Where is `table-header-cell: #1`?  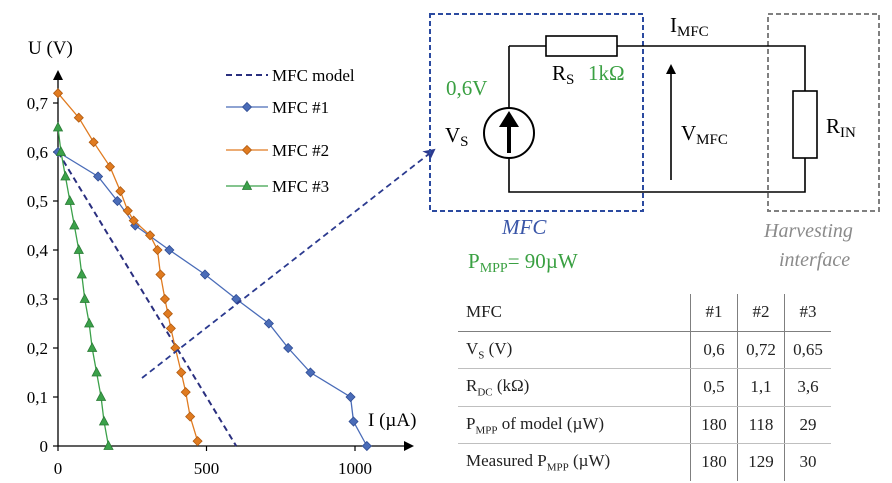
table-header-cell: #1 is located at coordinates (714, 313).